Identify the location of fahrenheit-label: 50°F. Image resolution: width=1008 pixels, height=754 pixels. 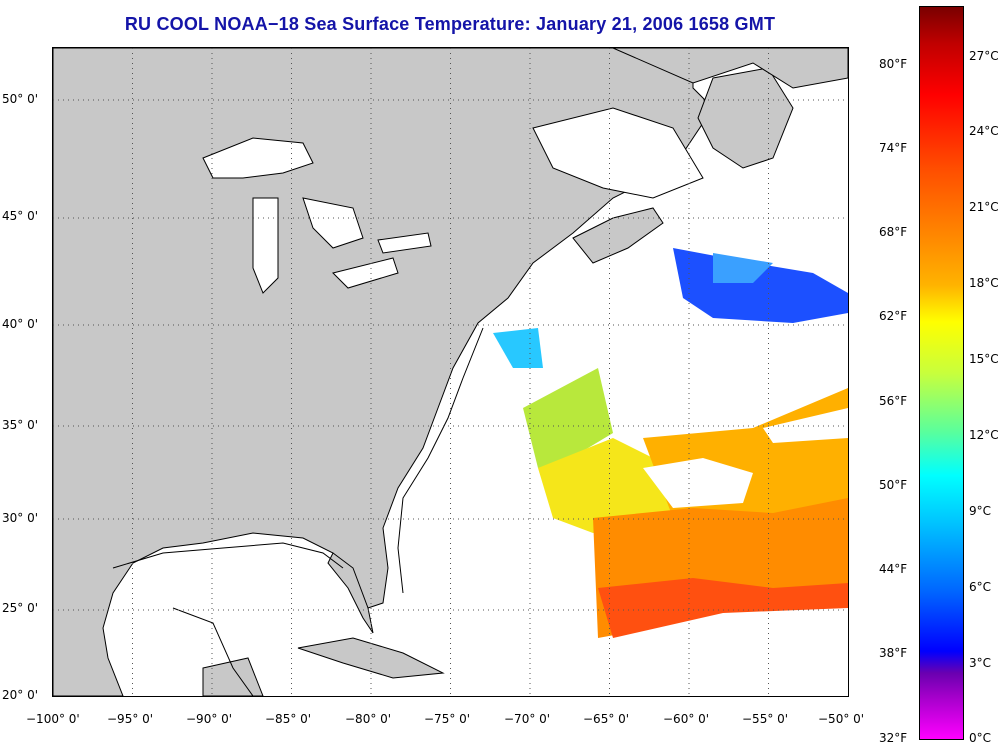
(893, 485).